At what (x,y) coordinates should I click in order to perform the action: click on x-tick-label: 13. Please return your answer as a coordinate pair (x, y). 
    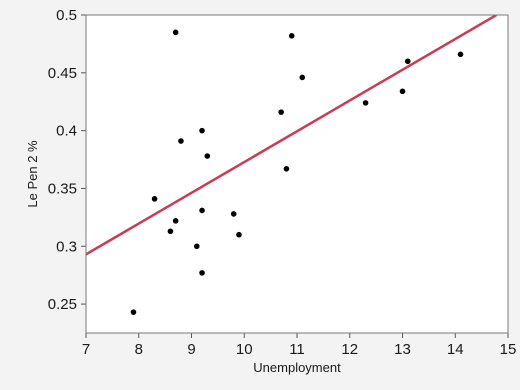
    Looking at the image, I should click on (402, 349).